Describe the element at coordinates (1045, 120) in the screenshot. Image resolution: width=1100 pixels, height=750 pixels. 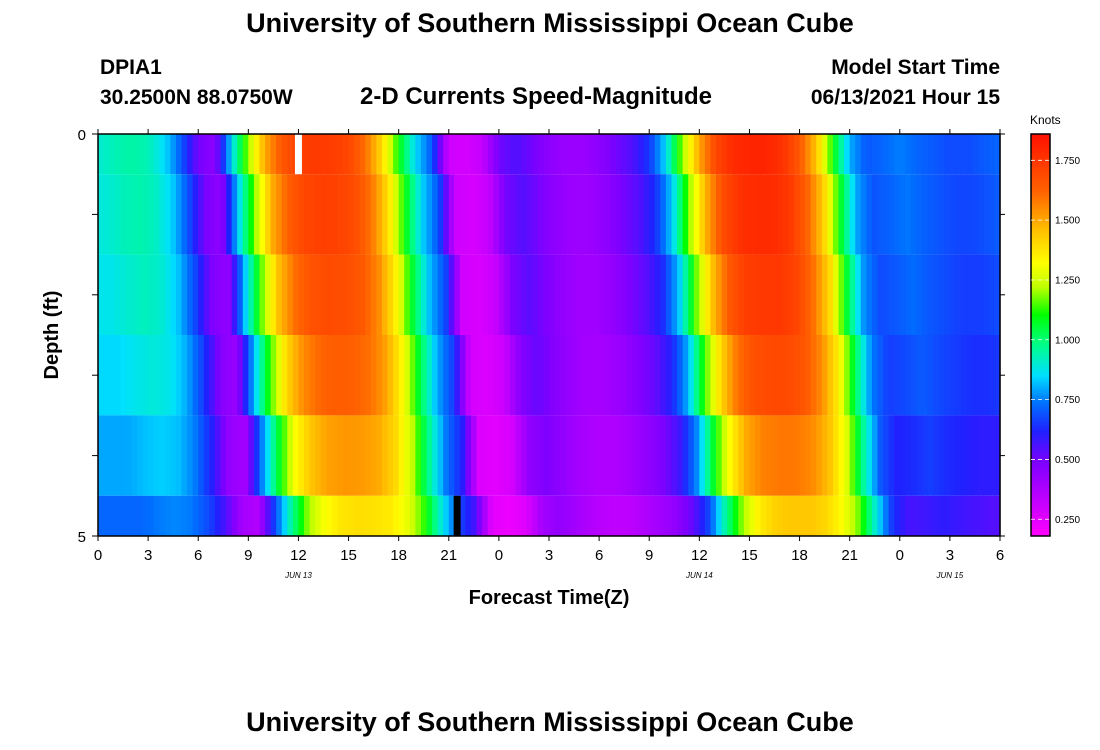
I see `colorbar-unit-label: Knots` at that location.